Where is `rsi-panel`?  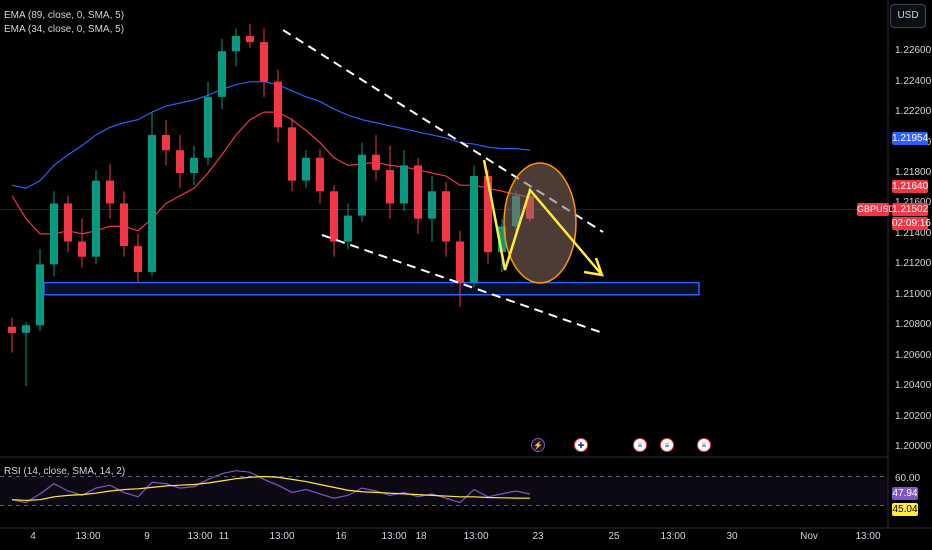 rsi-panel is located at coordinates (444, 488).